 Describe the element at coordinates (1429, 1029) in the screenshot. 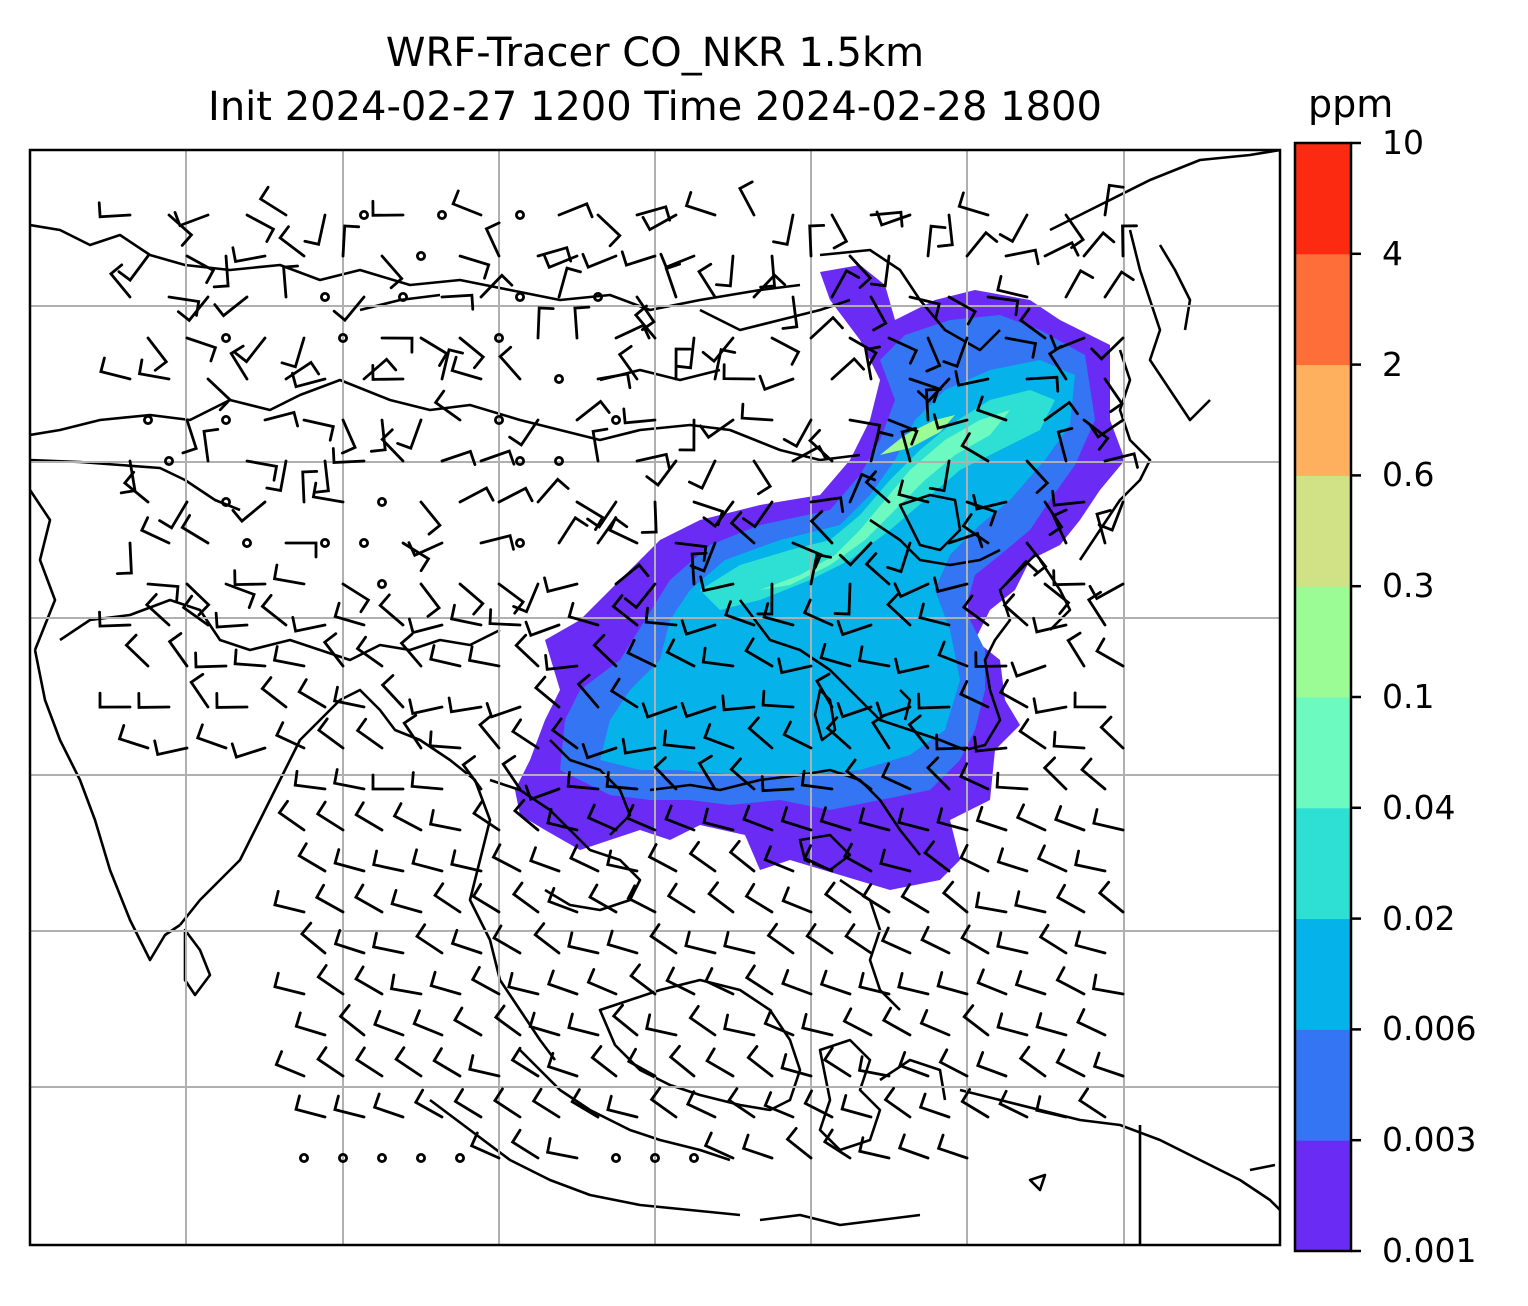

I see `colorbar-tick-label: 0.006` at that location.